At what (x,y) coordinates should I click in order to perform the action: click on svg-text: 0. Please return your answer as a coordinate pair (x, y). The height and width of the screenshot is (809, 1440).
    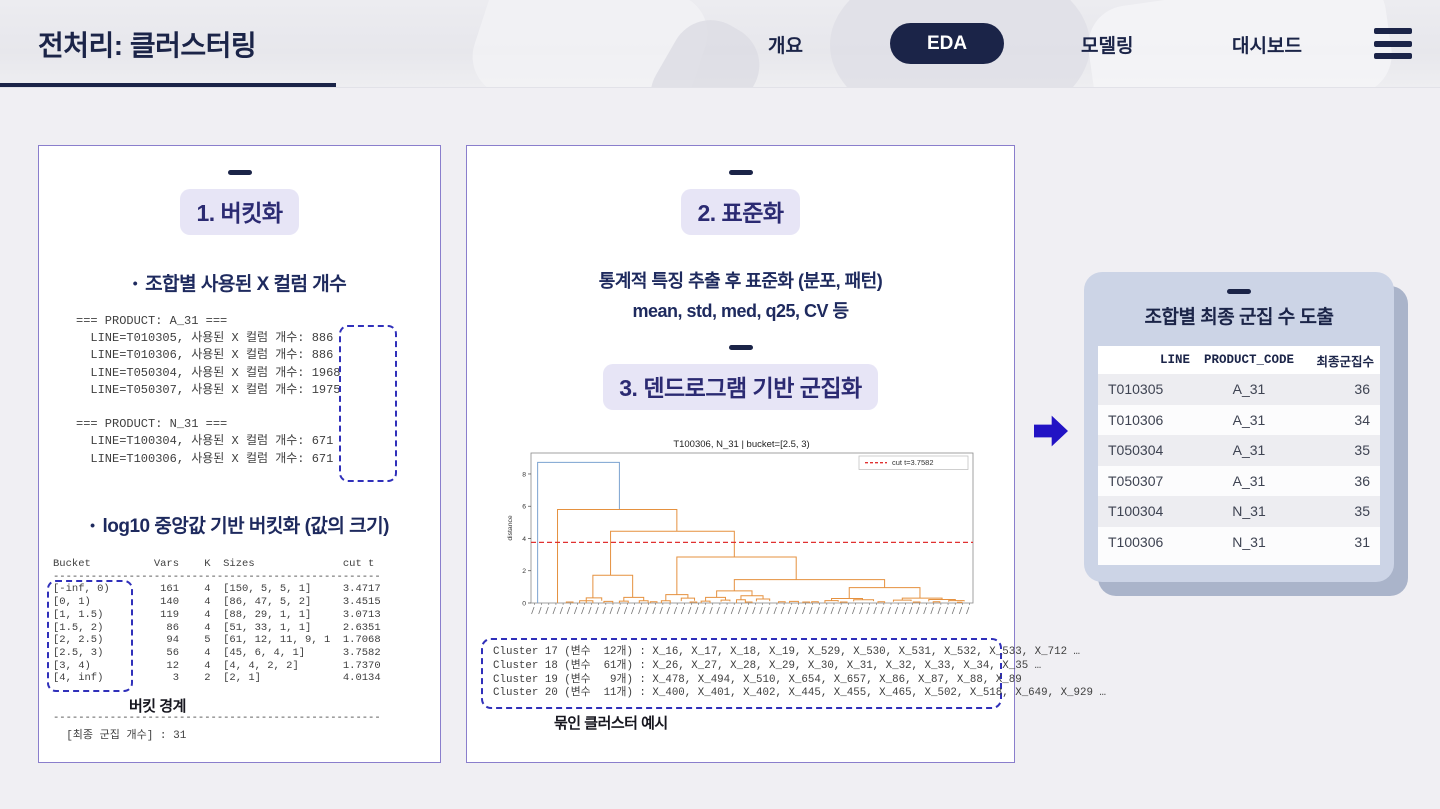
    Looking at the image, I should click on (524, 603).